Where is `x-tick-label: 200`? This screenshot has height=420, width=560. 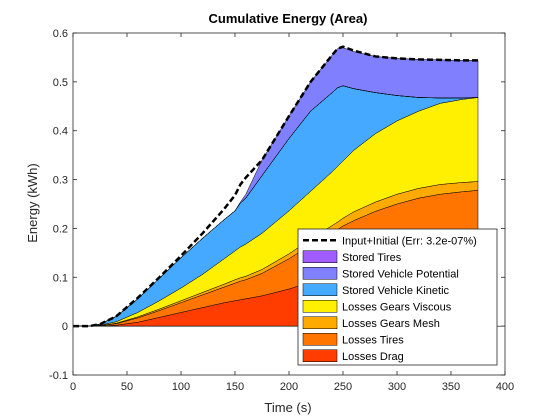 x-tick-label: 200 is located at coordinates (289, 387).